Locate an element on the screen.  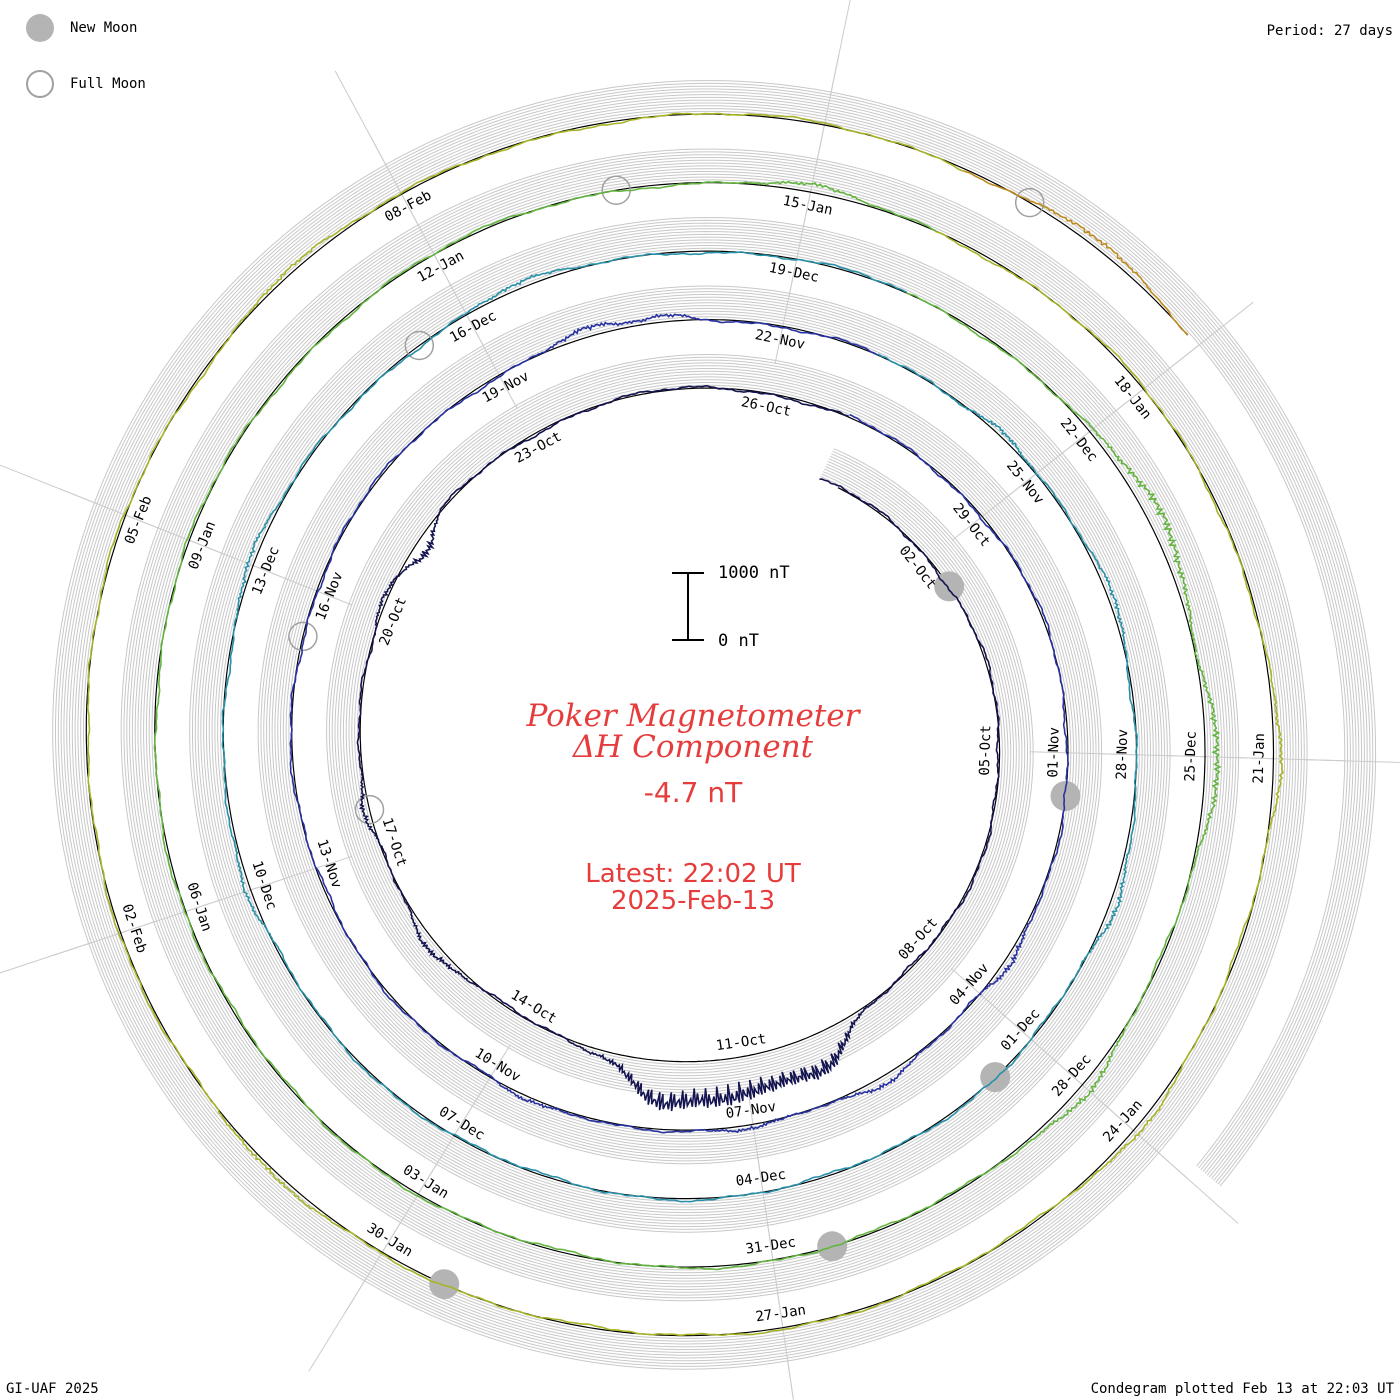
date-label: 28-Nov is located at coordinates (1122, 754).